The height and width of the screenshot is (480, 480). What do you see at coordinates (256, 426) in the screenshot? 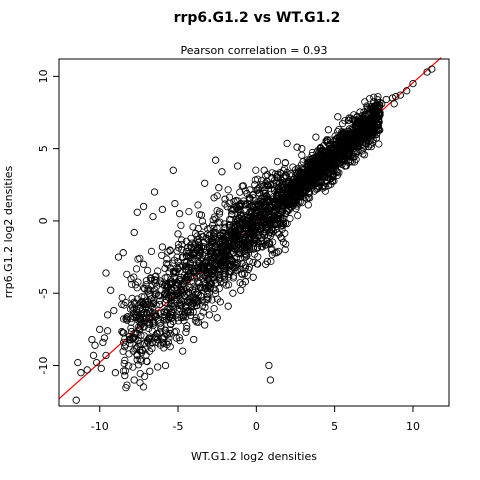
I see `x-tick-label: 0` at bounding box center [256, 426].